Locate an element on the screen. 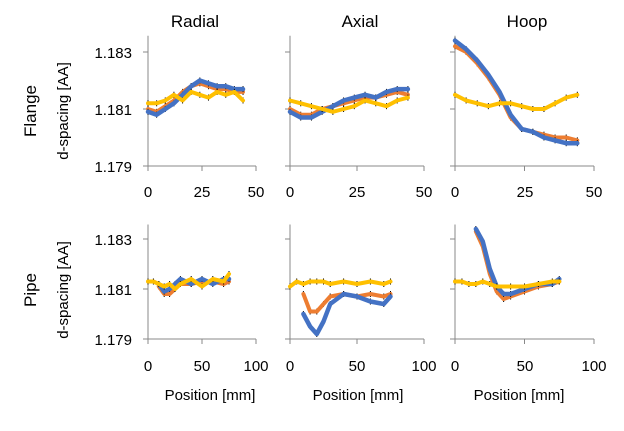 This screenshot has width=624, height=431. panel-flange-axial is located at coordinates (355, 103).